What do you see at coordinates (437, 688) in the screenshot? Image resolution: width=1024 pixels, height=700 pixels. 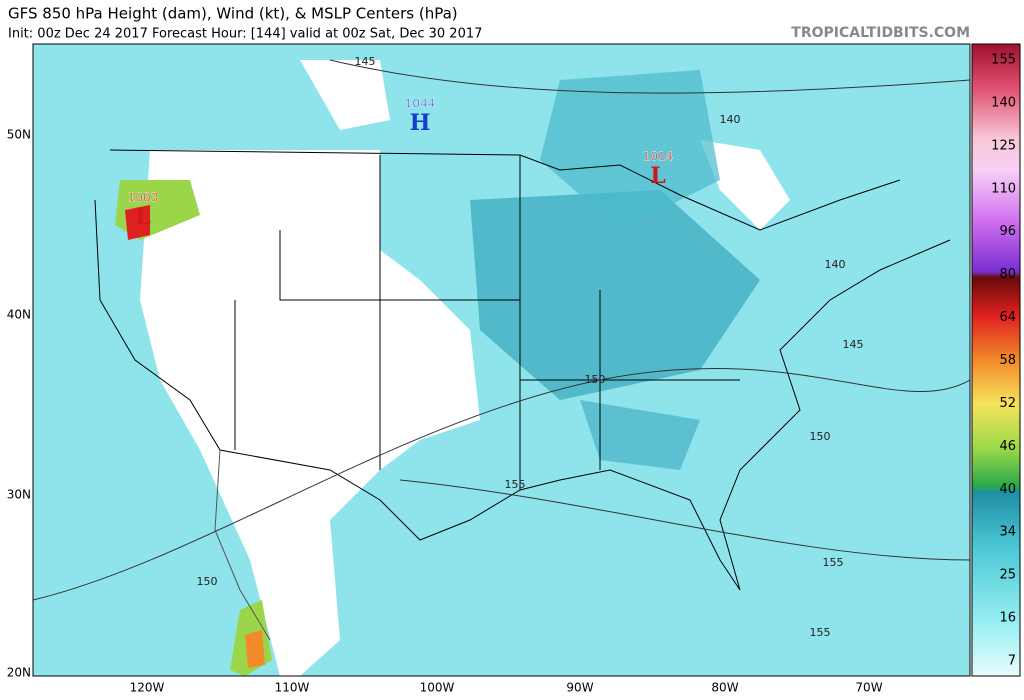 I see `longitude-label: 100W` at bounding box center [437, 688].